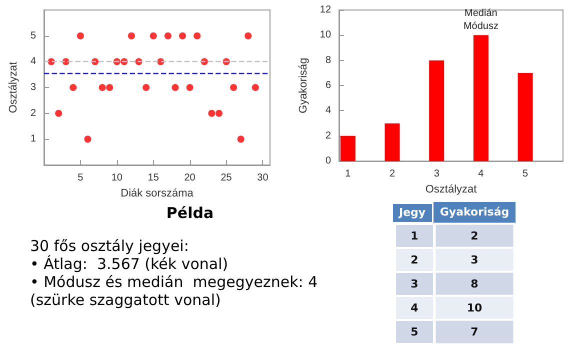 The width and height of the screenshot is (586, 349). What do you see at coordinates (480, 20) in the screenshot?
I see `annotation: Medián Módusz` at bounding box center [480, 20].